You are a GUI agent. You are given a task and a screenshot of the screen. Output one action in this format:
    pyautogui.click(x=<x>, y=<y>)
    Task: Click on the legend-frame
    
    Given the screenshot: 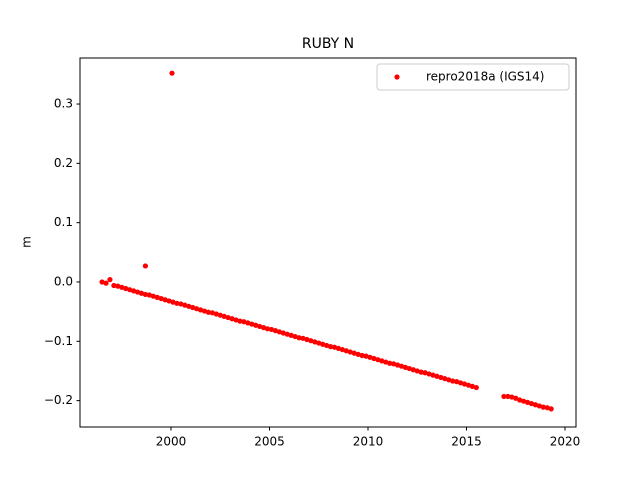 What is the action you would take?
    pyautogui.click(x=473, y=77)
    